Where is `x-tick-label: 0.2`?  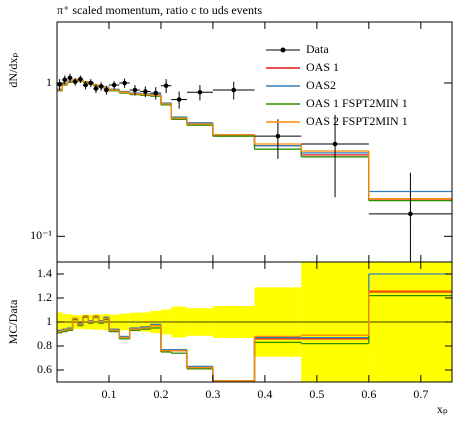 x-tick-label: 0.2 is located at coordinates (160, 394).